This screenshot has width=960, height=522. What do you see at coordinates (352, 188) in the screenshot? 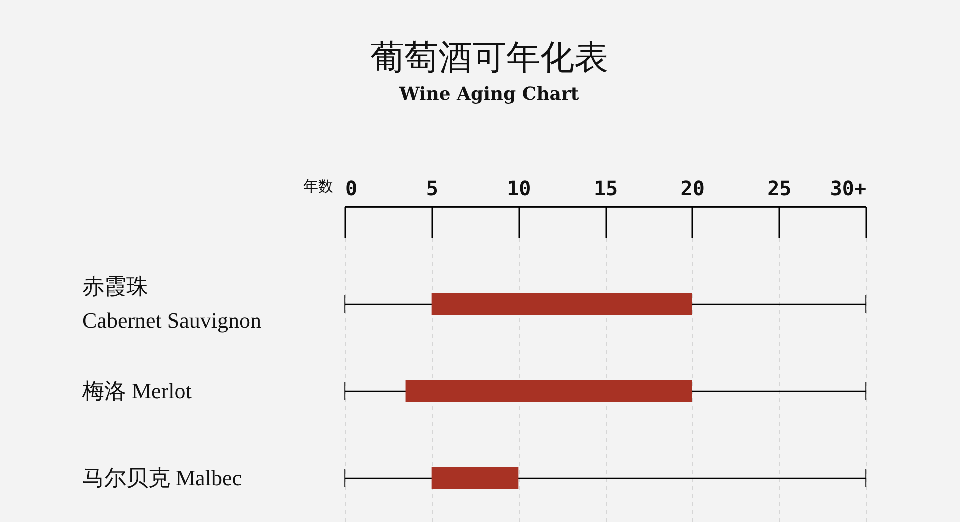
I see `x-tick-label: 0` at bounding box center [352, 188].